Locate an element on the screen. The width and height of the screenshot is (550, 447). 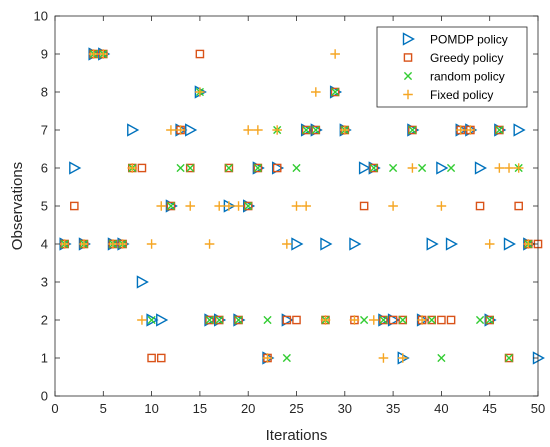
legend-item: POMDP policy is located at coordinates (455, 39).